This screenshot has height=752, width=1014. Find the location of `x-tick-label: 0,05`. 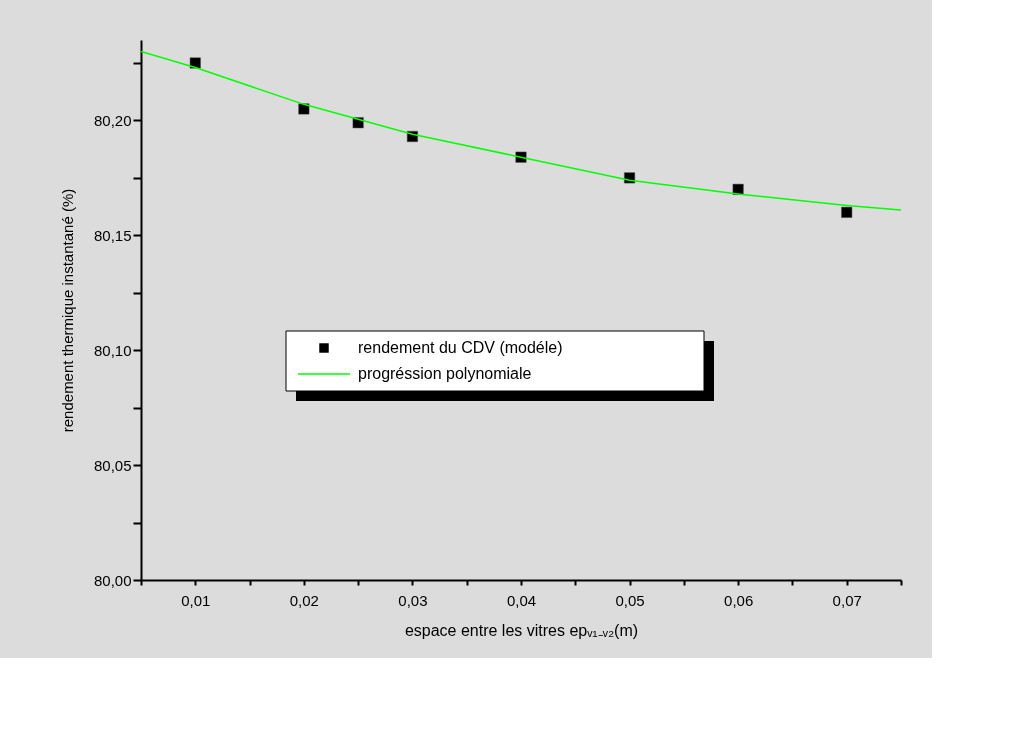

x-tick-label: 0,05 is located at coordinates (630, 600).